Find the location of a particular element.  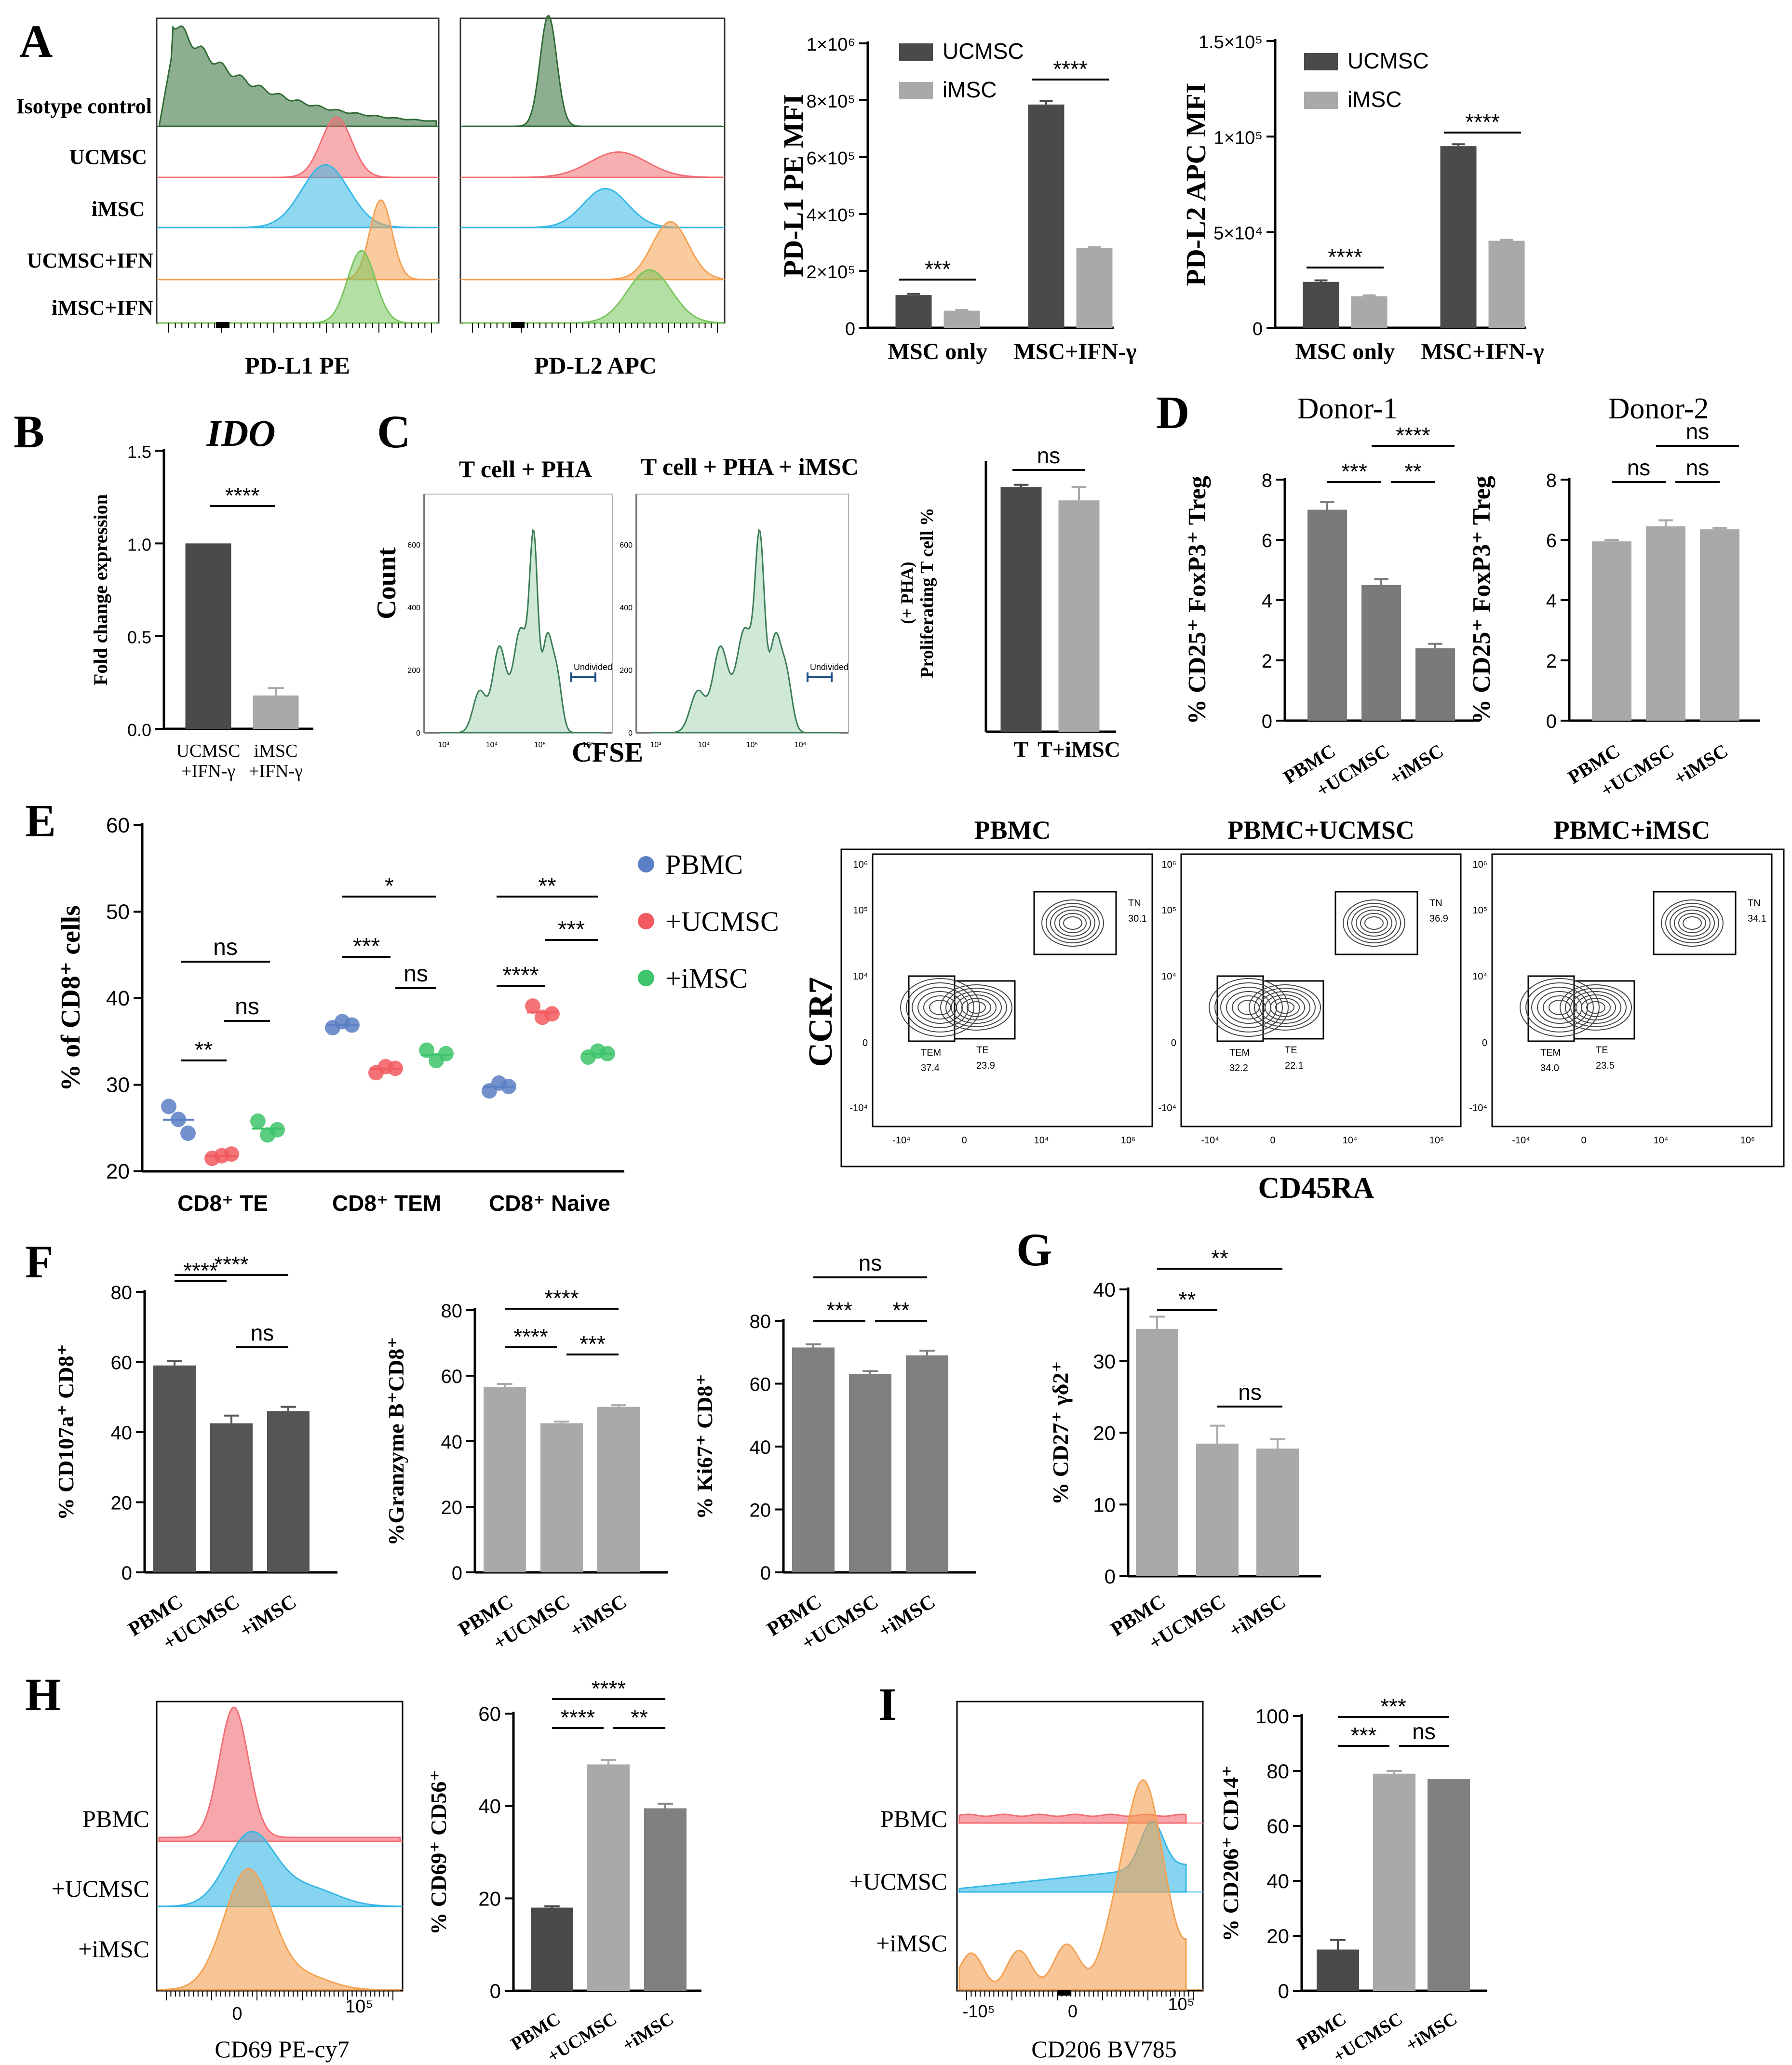

gate-name: TN is located at coordinates (1754, 904).